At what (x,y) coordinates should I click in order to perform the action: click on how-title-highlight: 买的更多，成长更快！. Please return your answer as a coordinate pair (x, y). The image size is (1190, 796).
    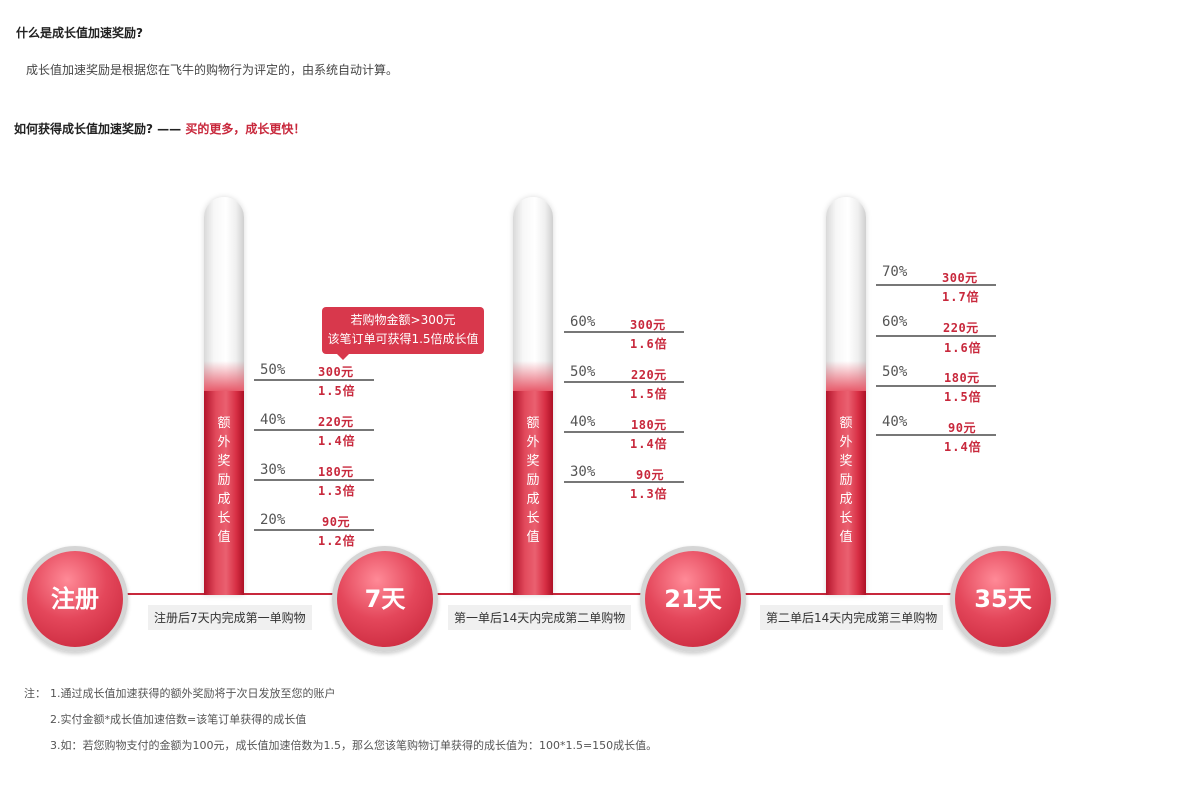
    Looking at the image, I should click on (245, 129).